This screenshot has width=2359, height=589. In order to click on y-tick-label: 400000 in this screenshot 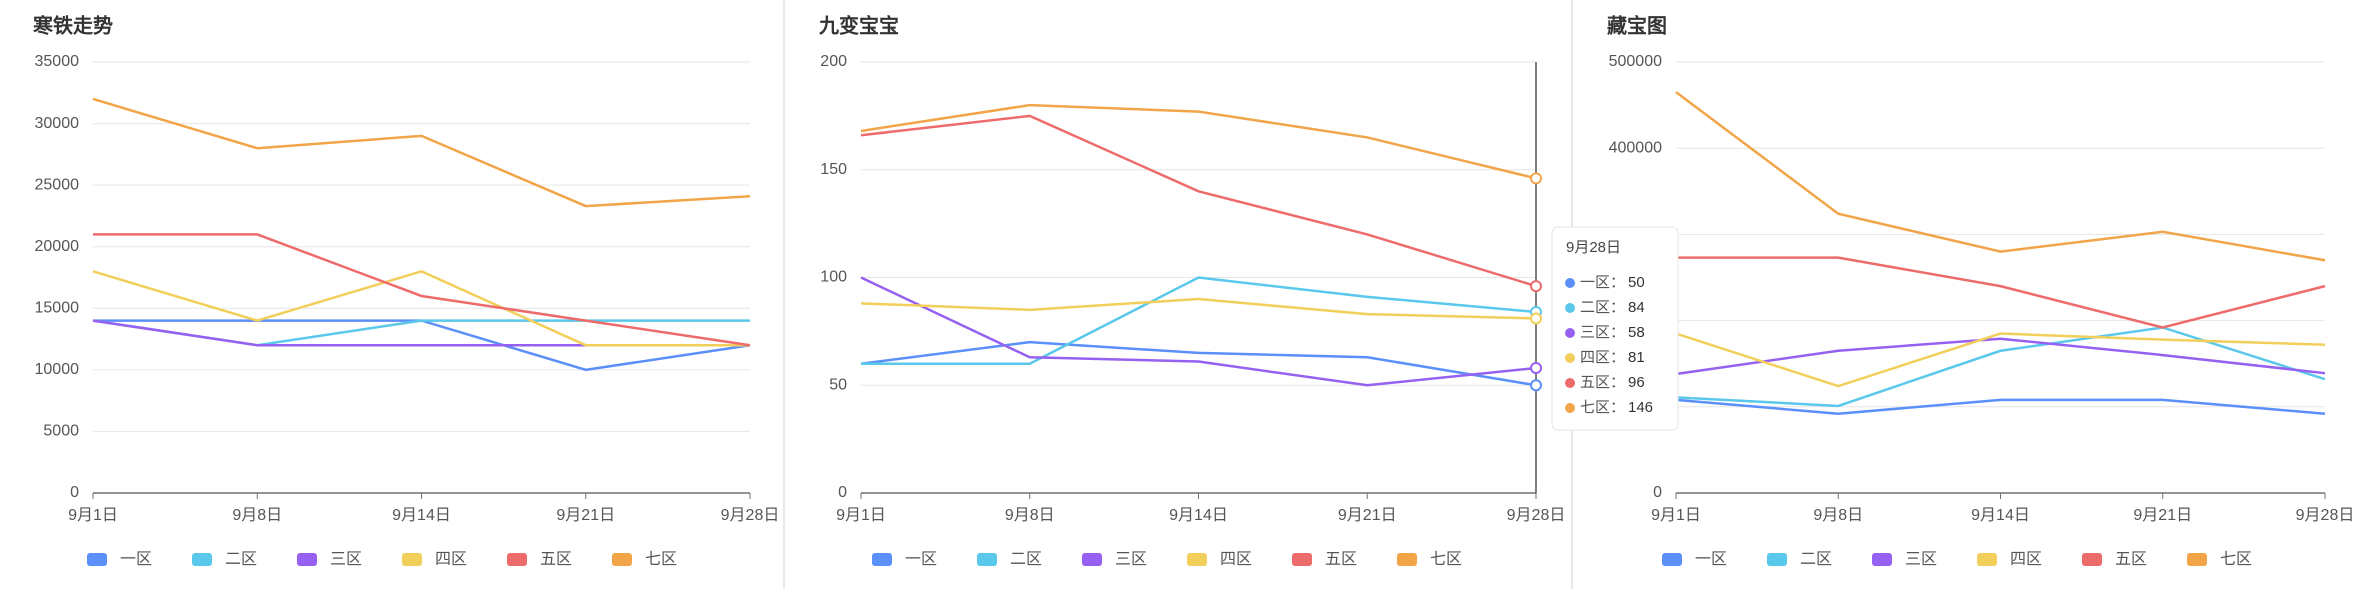, I will do `click(1635, 147)`.